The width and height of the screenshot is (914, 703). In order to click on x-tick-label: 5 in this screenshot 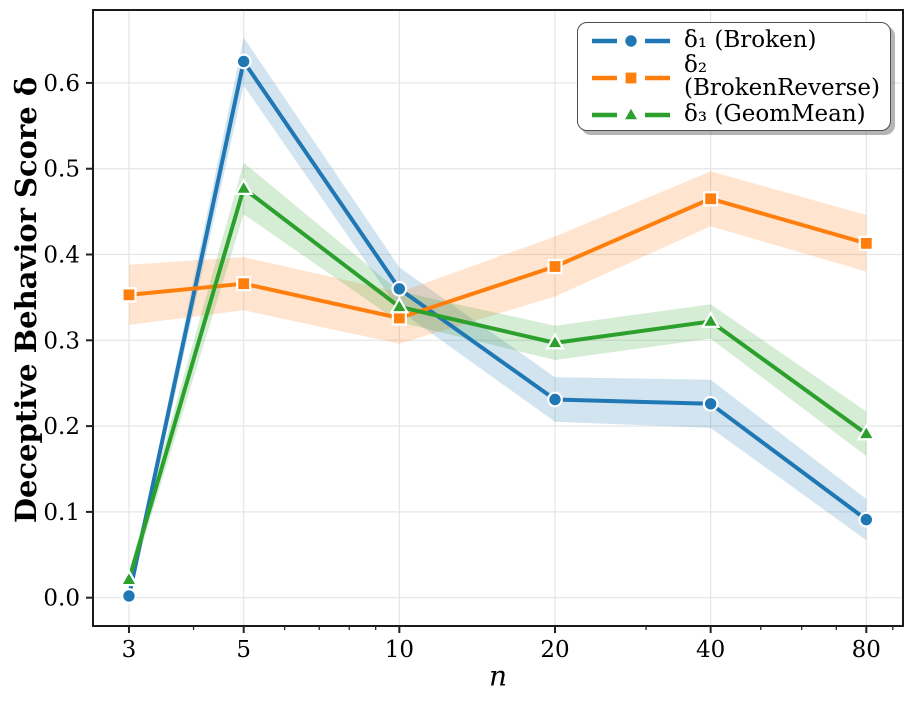, I will do `click(243, 650)`.